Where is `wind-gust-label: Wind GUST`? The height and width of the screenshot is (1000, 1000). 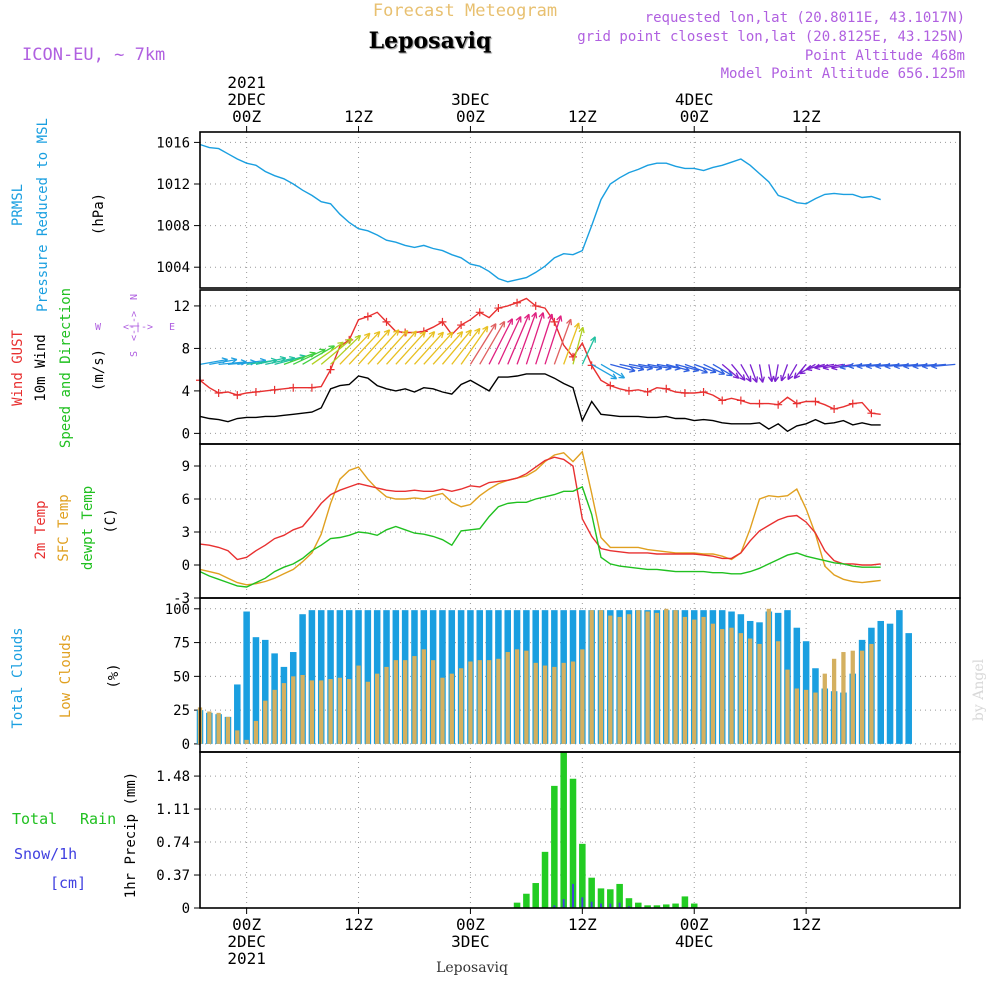
wind-gust-label: Wind GUST is located at coordinates (18, 368).